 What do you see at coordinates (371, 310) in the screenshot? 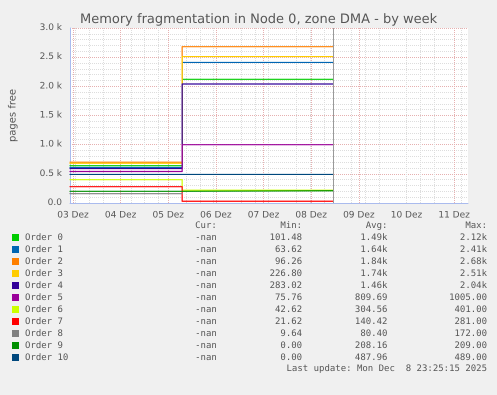
I see `text: 304.56` at bounding box center [371, 310].